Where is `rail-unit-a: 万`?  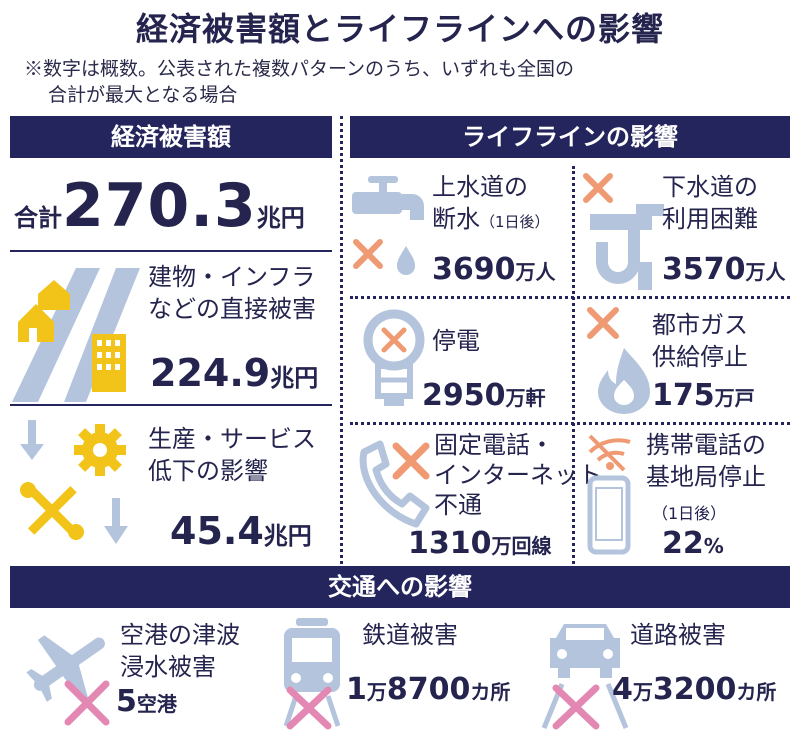 rail-unit-a: 万 is located at coordinates (376, 692).